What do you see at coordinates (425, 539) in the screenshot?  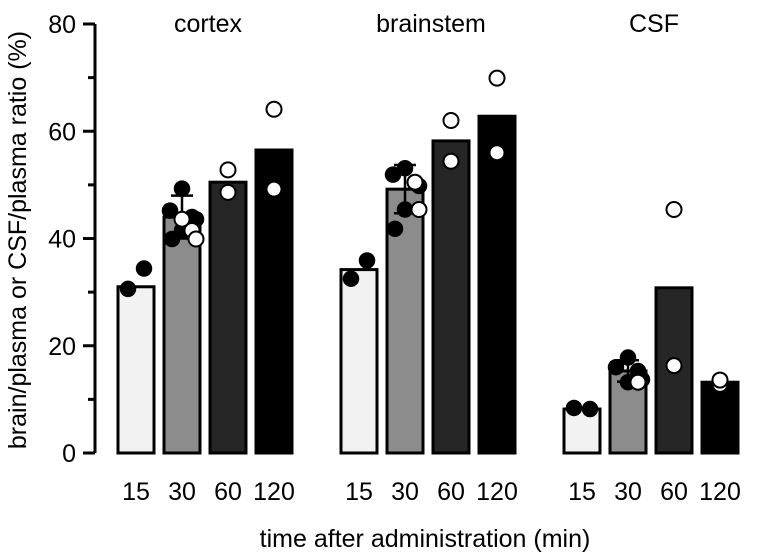 I see `x-axis-label: time after administration (min)` at bounding box center [425, 539].